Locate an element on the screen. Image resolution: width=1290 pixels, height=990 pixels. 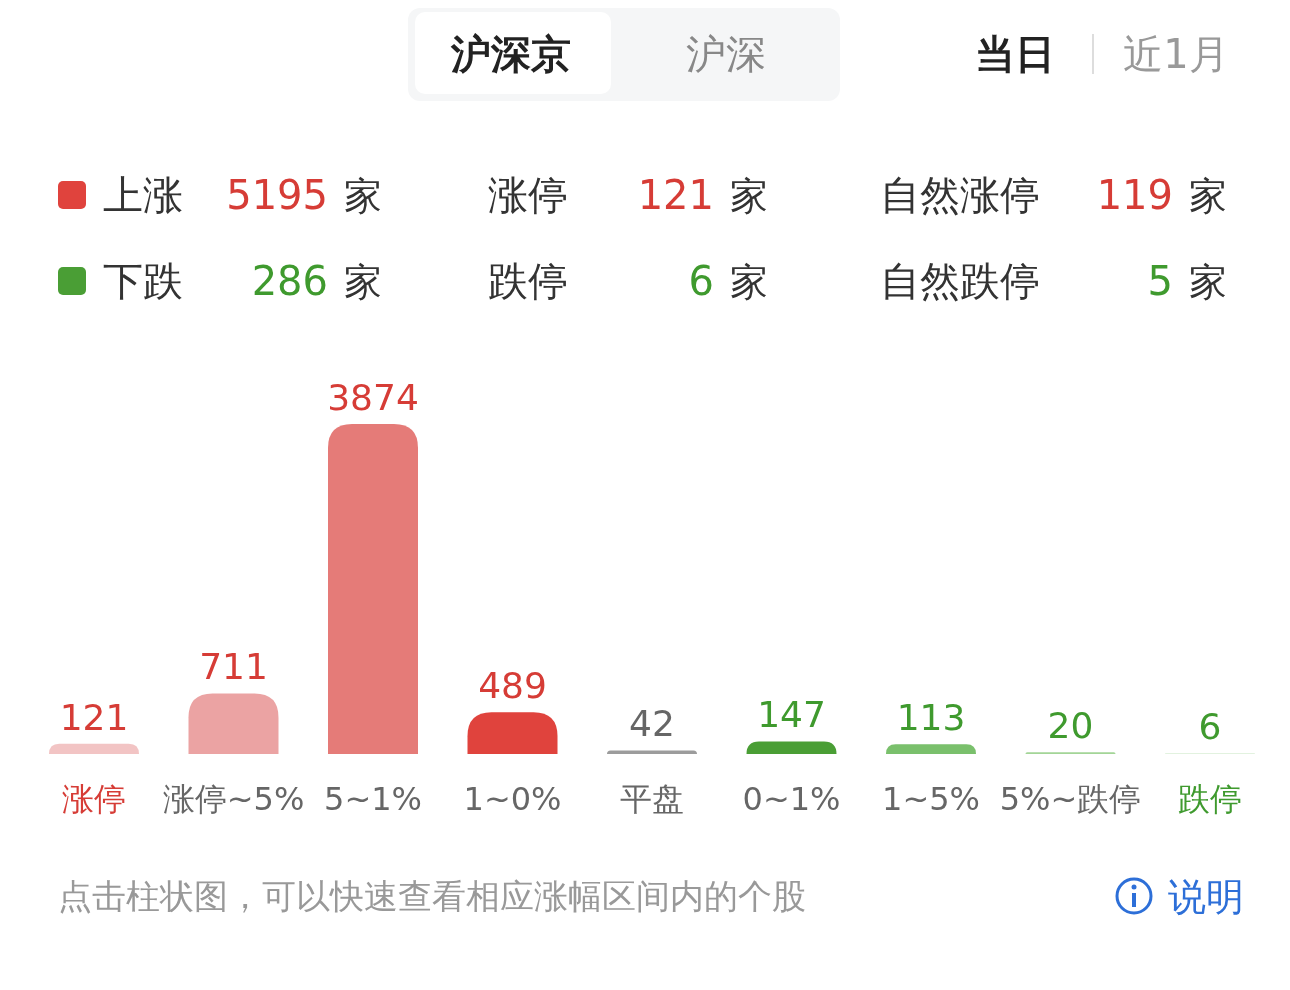
text: 点击柱状图，可以快速查看相应涨幅区间内的个股 is located at coordinates (432, 896).